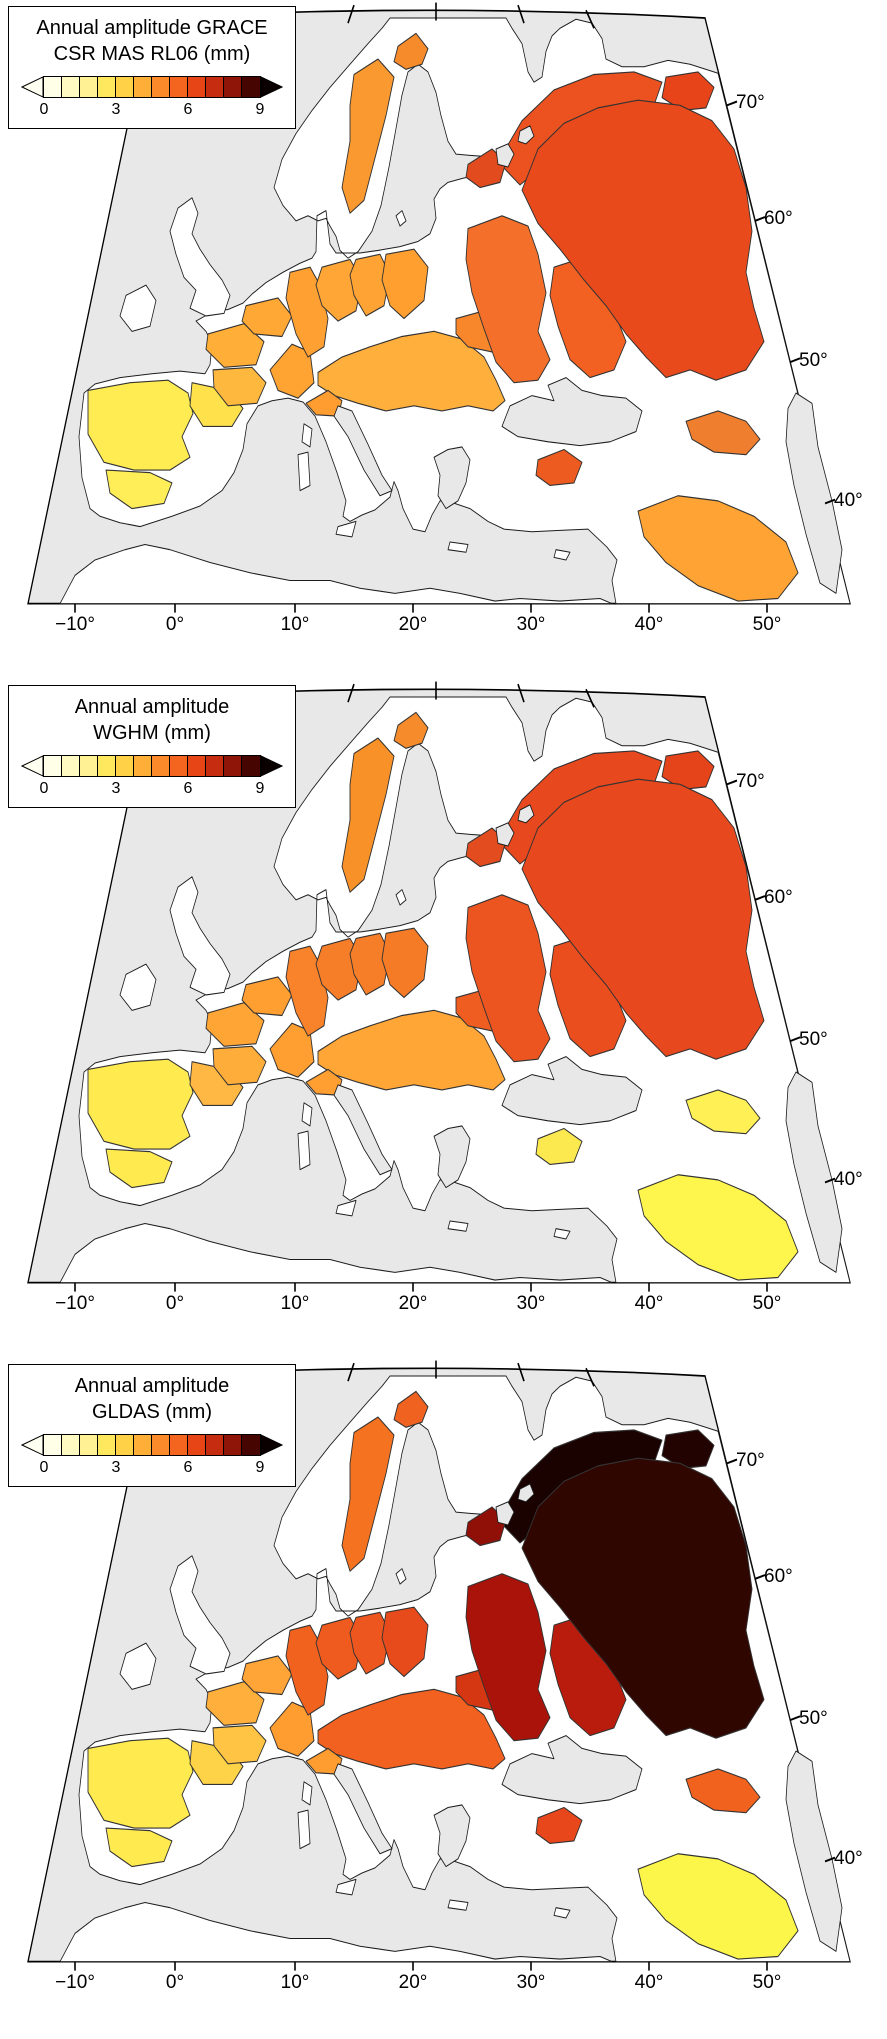 This screenshot has height=2039, width=887. I want to click on legend-title-line1: Annual amplitude, so click(152, 707).